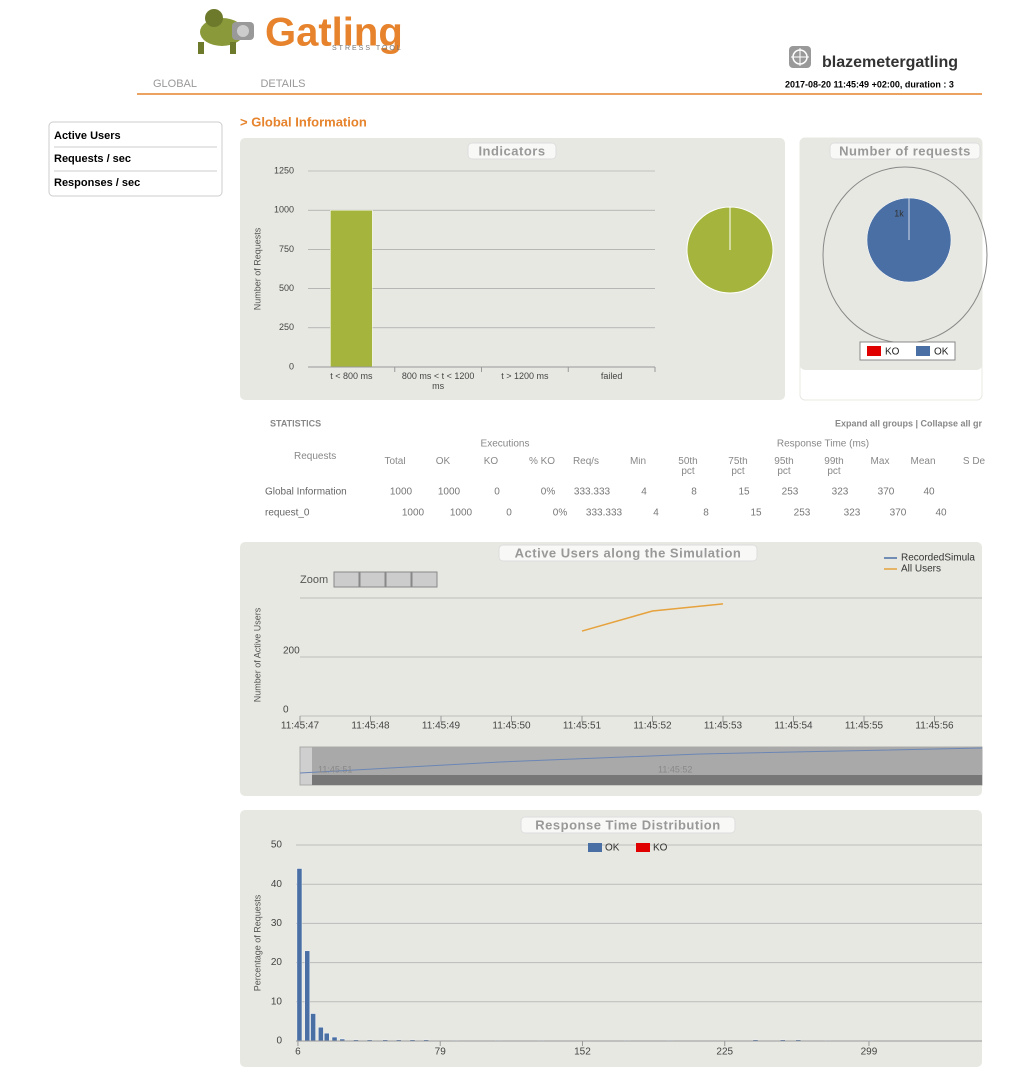  I want to click on line-series, so click(652, 617).